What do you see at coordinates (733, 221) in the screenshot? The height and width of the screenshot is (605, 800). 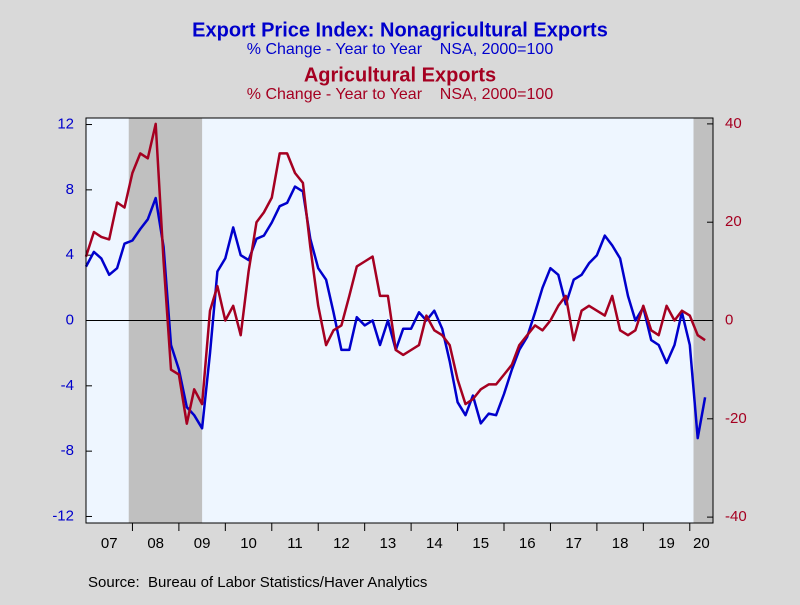 I see `y2-tick-label: 20` at bounding box center [733, 221].